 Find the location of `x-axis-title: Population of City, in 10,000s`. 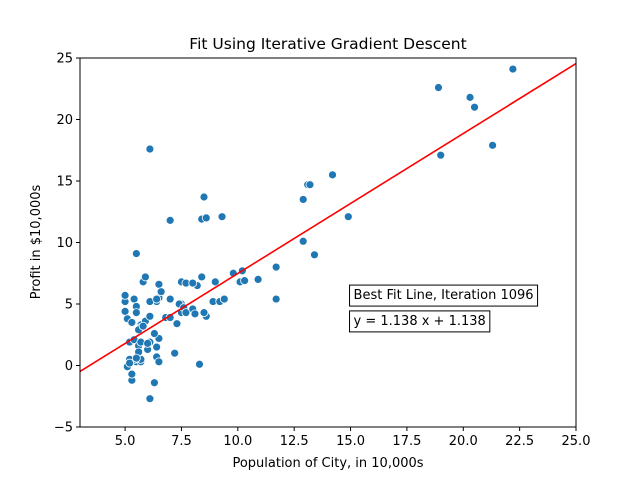

x-axis-title: Population of City, in 10,000s is located at coordinates (327, 463).